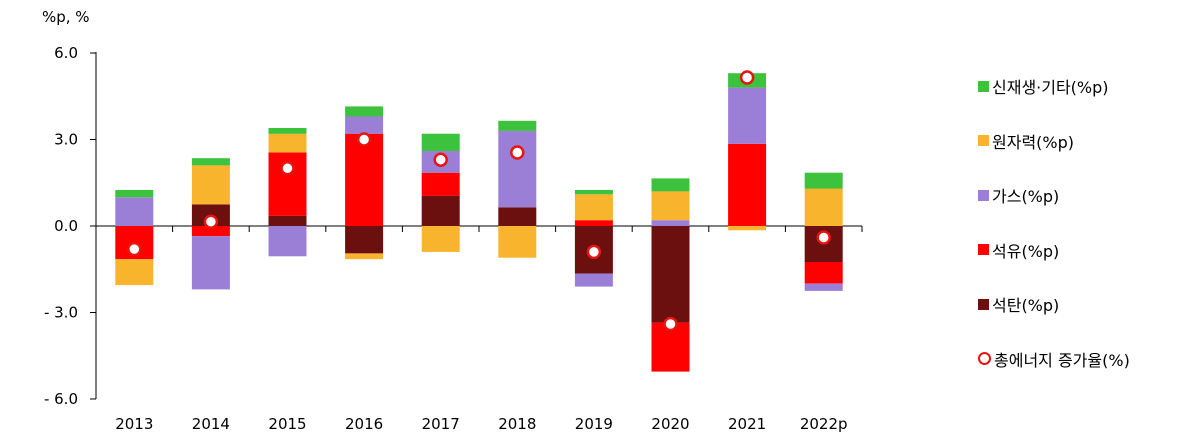 This screenshot has width=1199, height=440. I want to click on legend-item: 가스(%p), so click(1019, 195).